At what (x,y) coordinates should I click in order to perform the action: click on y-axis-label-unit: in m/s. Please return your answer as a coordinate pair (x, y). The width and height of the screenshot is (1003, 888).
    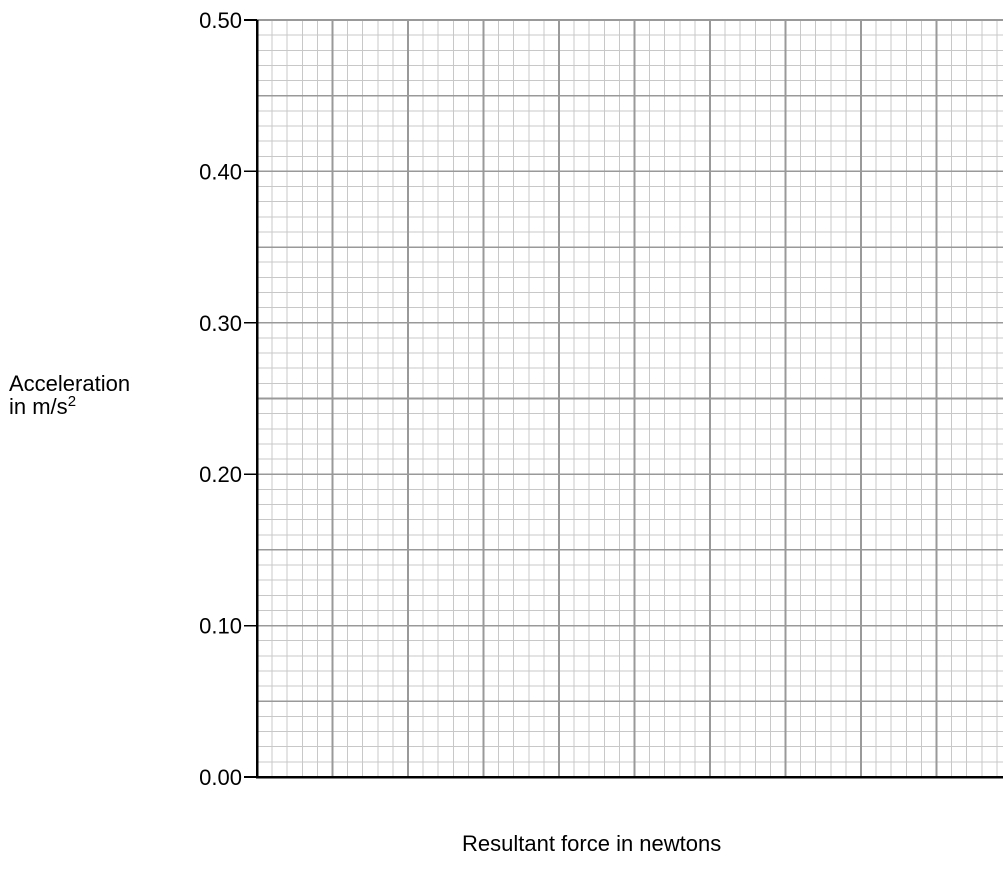
    Looking at the image, I should click on (38, 406).